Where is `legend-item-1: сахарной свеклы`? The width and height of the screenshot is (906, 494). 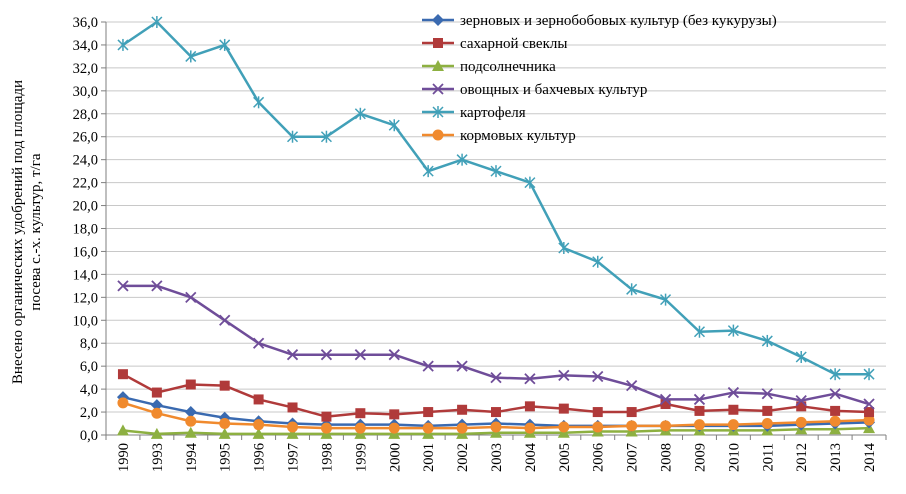
legend-item-1: сахарной свеклы is located at coordinates (494, 44).